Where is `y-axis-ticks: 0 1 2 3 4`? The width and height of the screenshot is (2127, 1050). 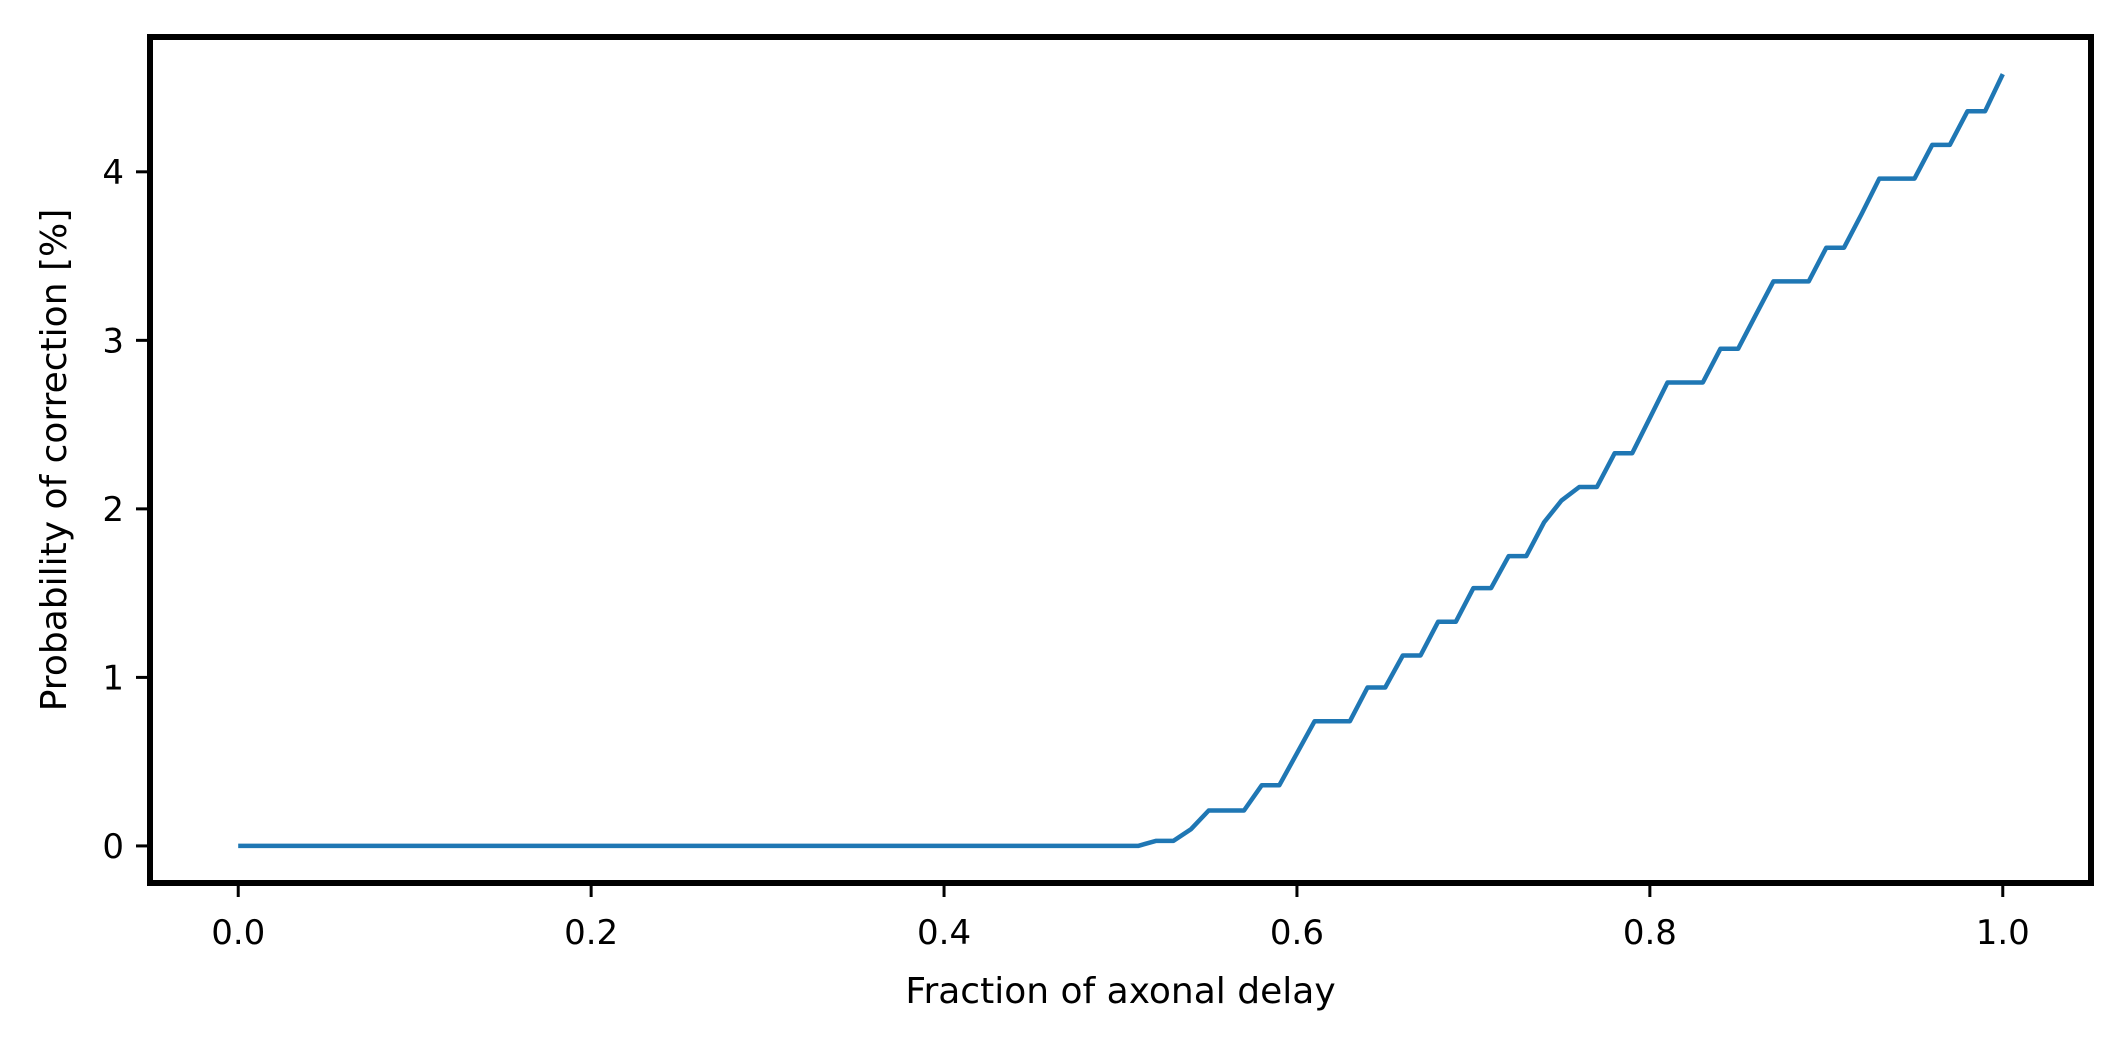 y-axis-ticks: 0 1 2 3 4 is located at coordinates (126, 510).